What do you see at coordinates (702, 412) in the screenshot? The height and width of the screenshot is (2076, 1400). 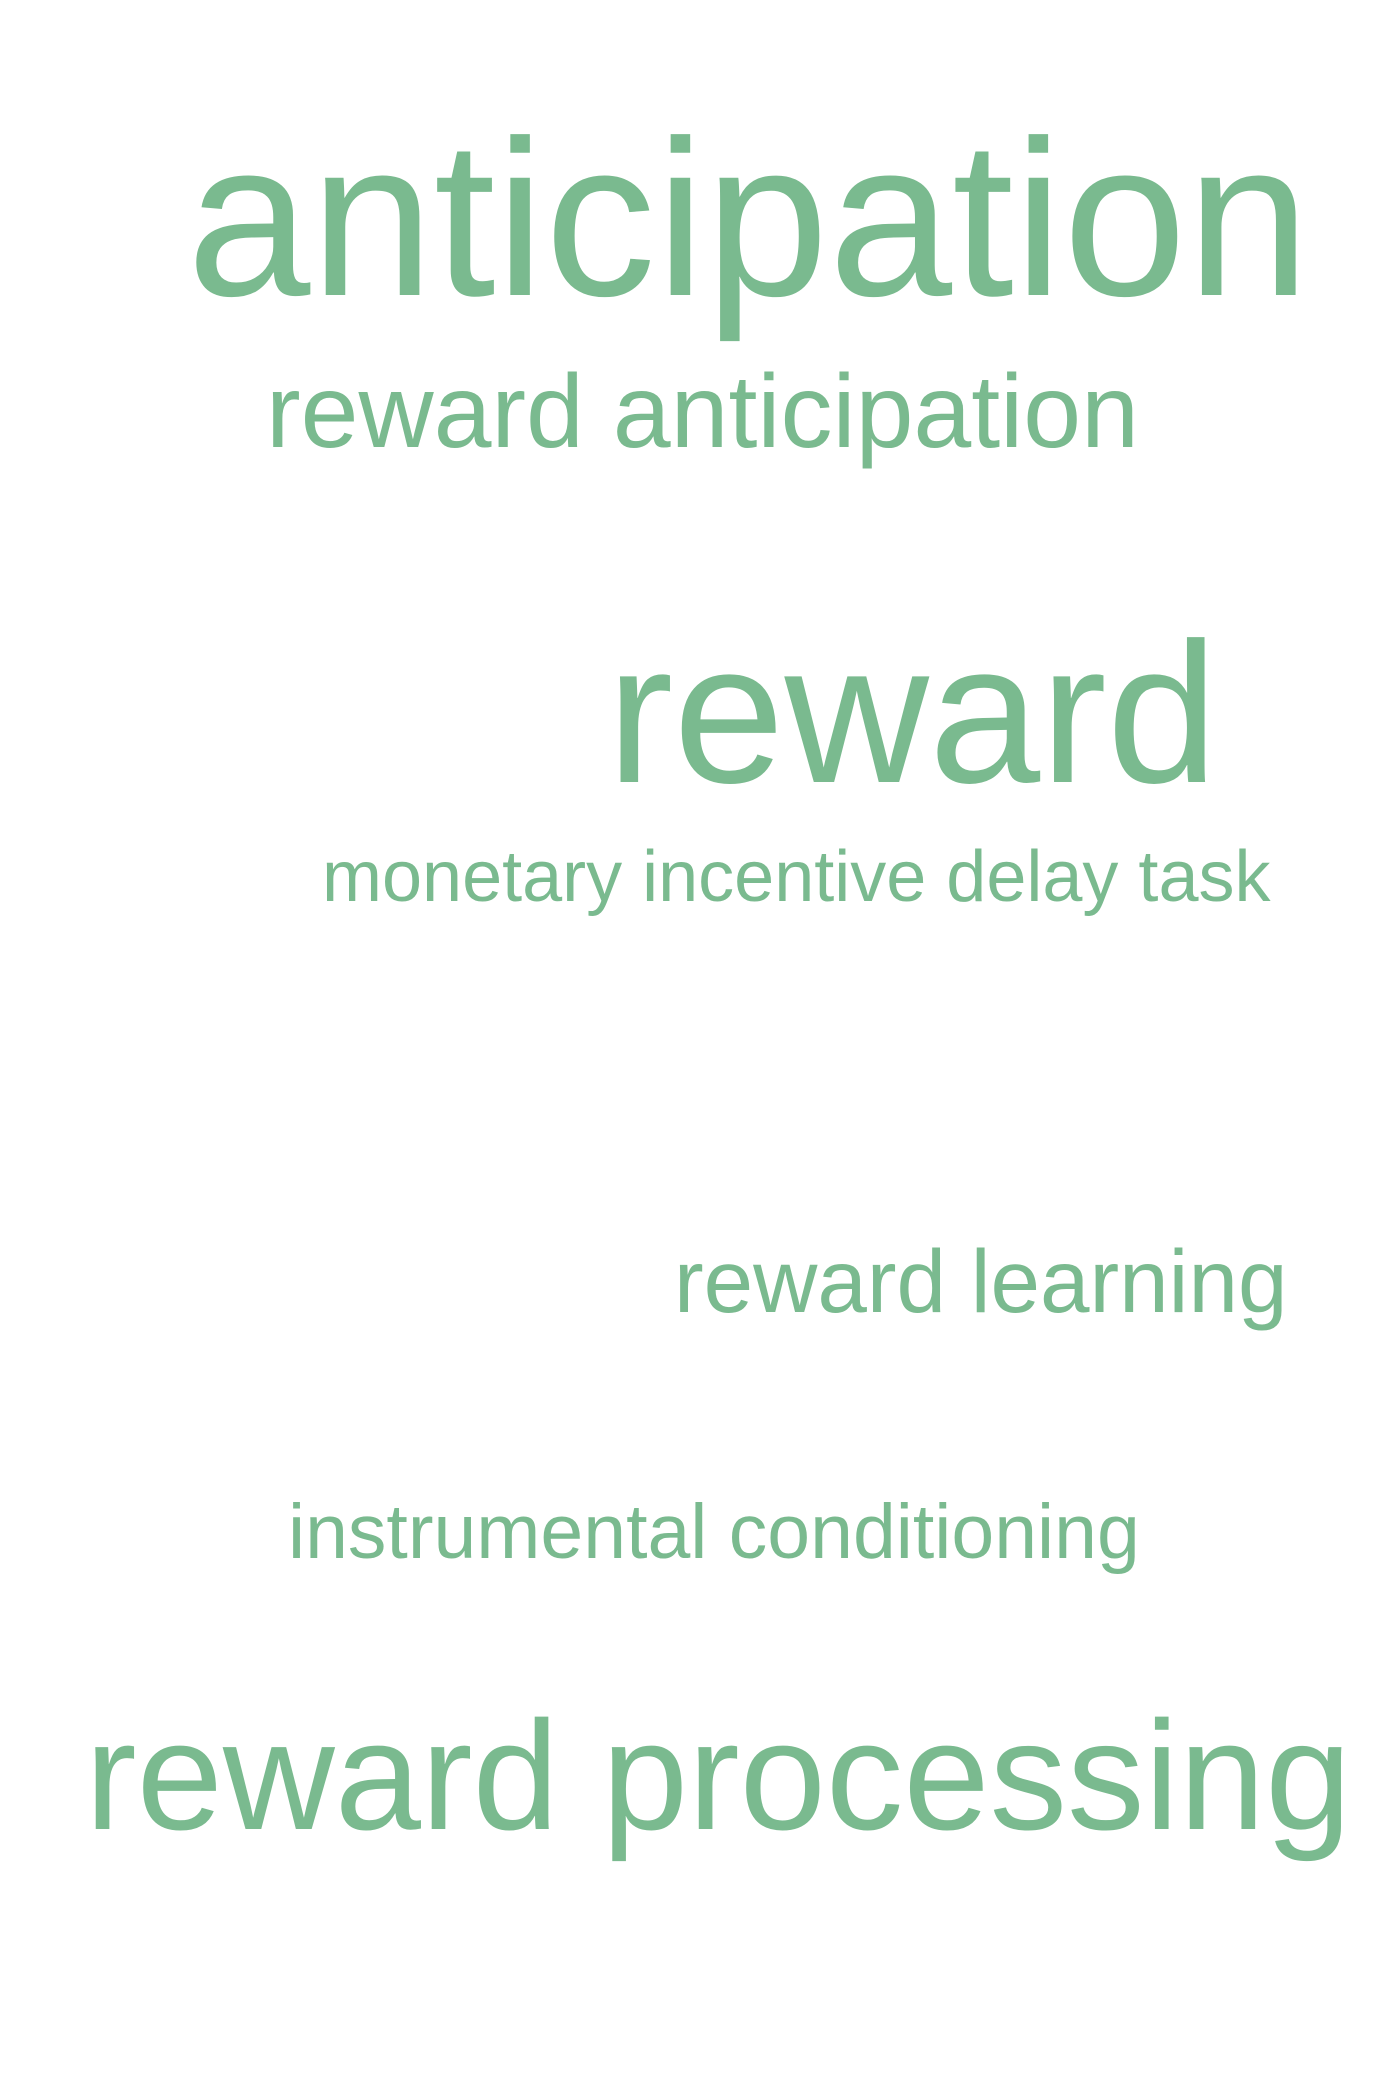 I see `term-reward-anticipation: reward anticipation` at bounding box center [702, 412].